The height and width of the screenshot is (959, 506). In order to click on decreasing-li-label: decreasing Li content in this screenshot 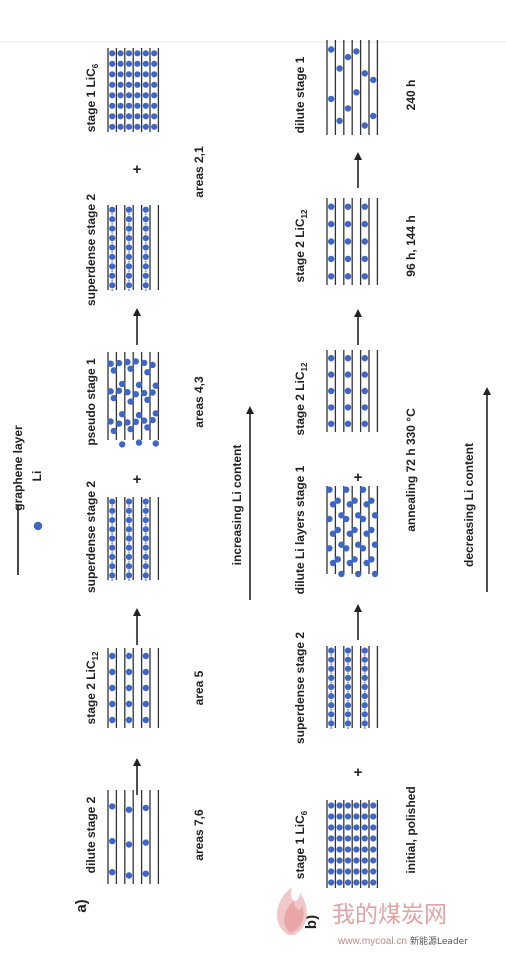, I will do `click(469, 505)`.